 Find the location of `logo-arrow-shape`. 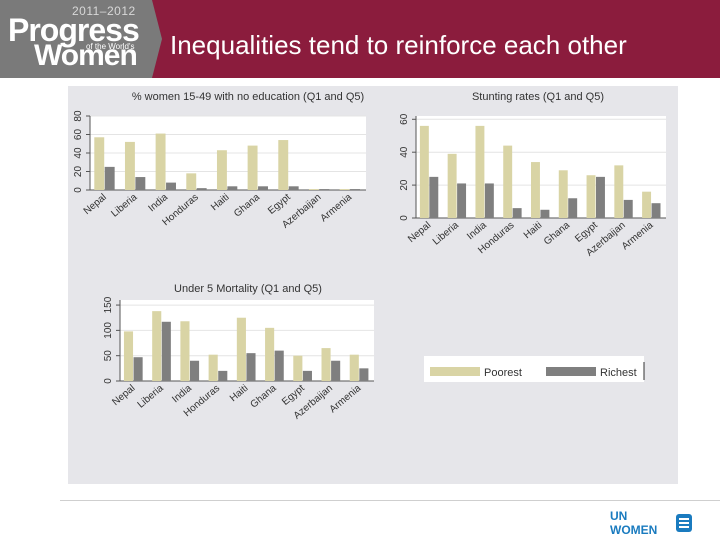

logo-arrow-shape is located at coordinates (157, 39).